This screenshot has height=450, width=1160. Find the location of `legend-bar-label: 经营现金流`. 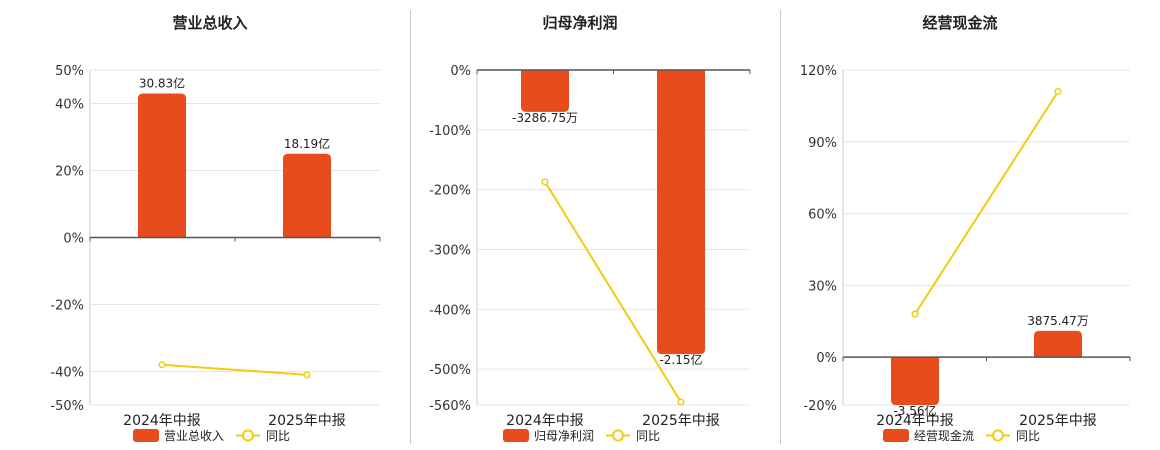

legend-bar-label: 经营现金流 is located at coordinates (944, 435).